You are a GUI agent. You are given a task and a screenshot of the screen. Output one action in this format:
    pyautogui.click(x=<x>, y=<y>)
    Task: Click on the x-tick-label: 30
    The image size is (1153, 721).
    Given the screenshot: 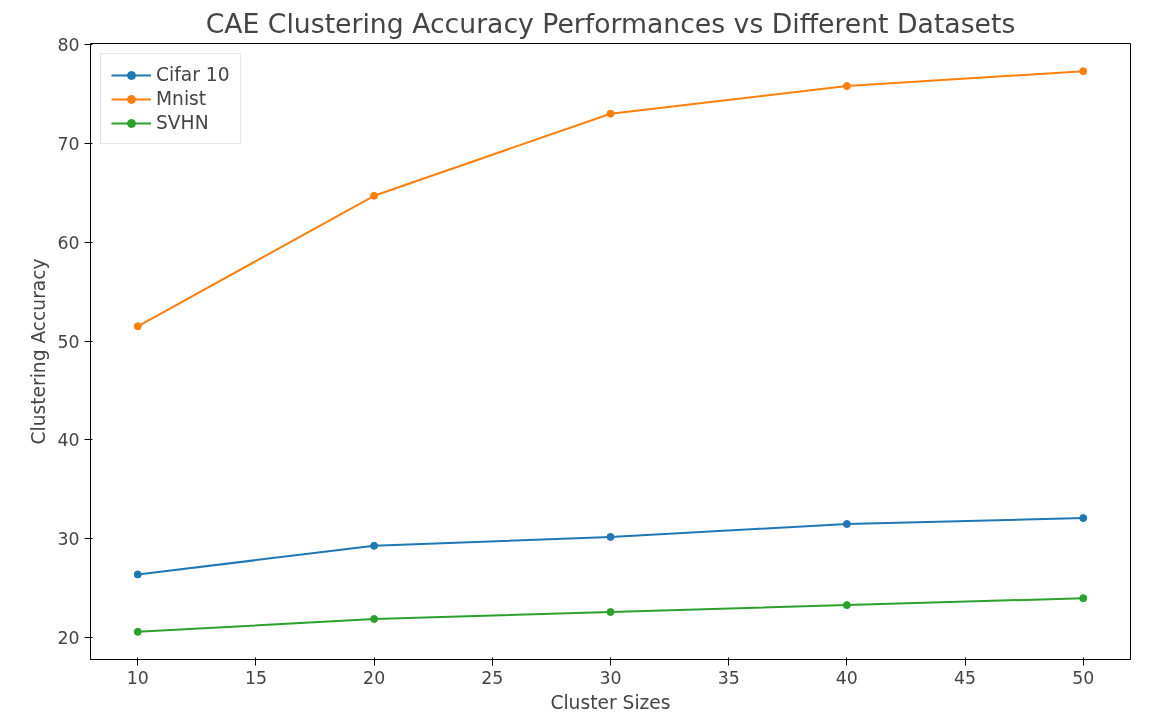 What is the action you would take?
    pyautogui.click(x=610, y=677)
    